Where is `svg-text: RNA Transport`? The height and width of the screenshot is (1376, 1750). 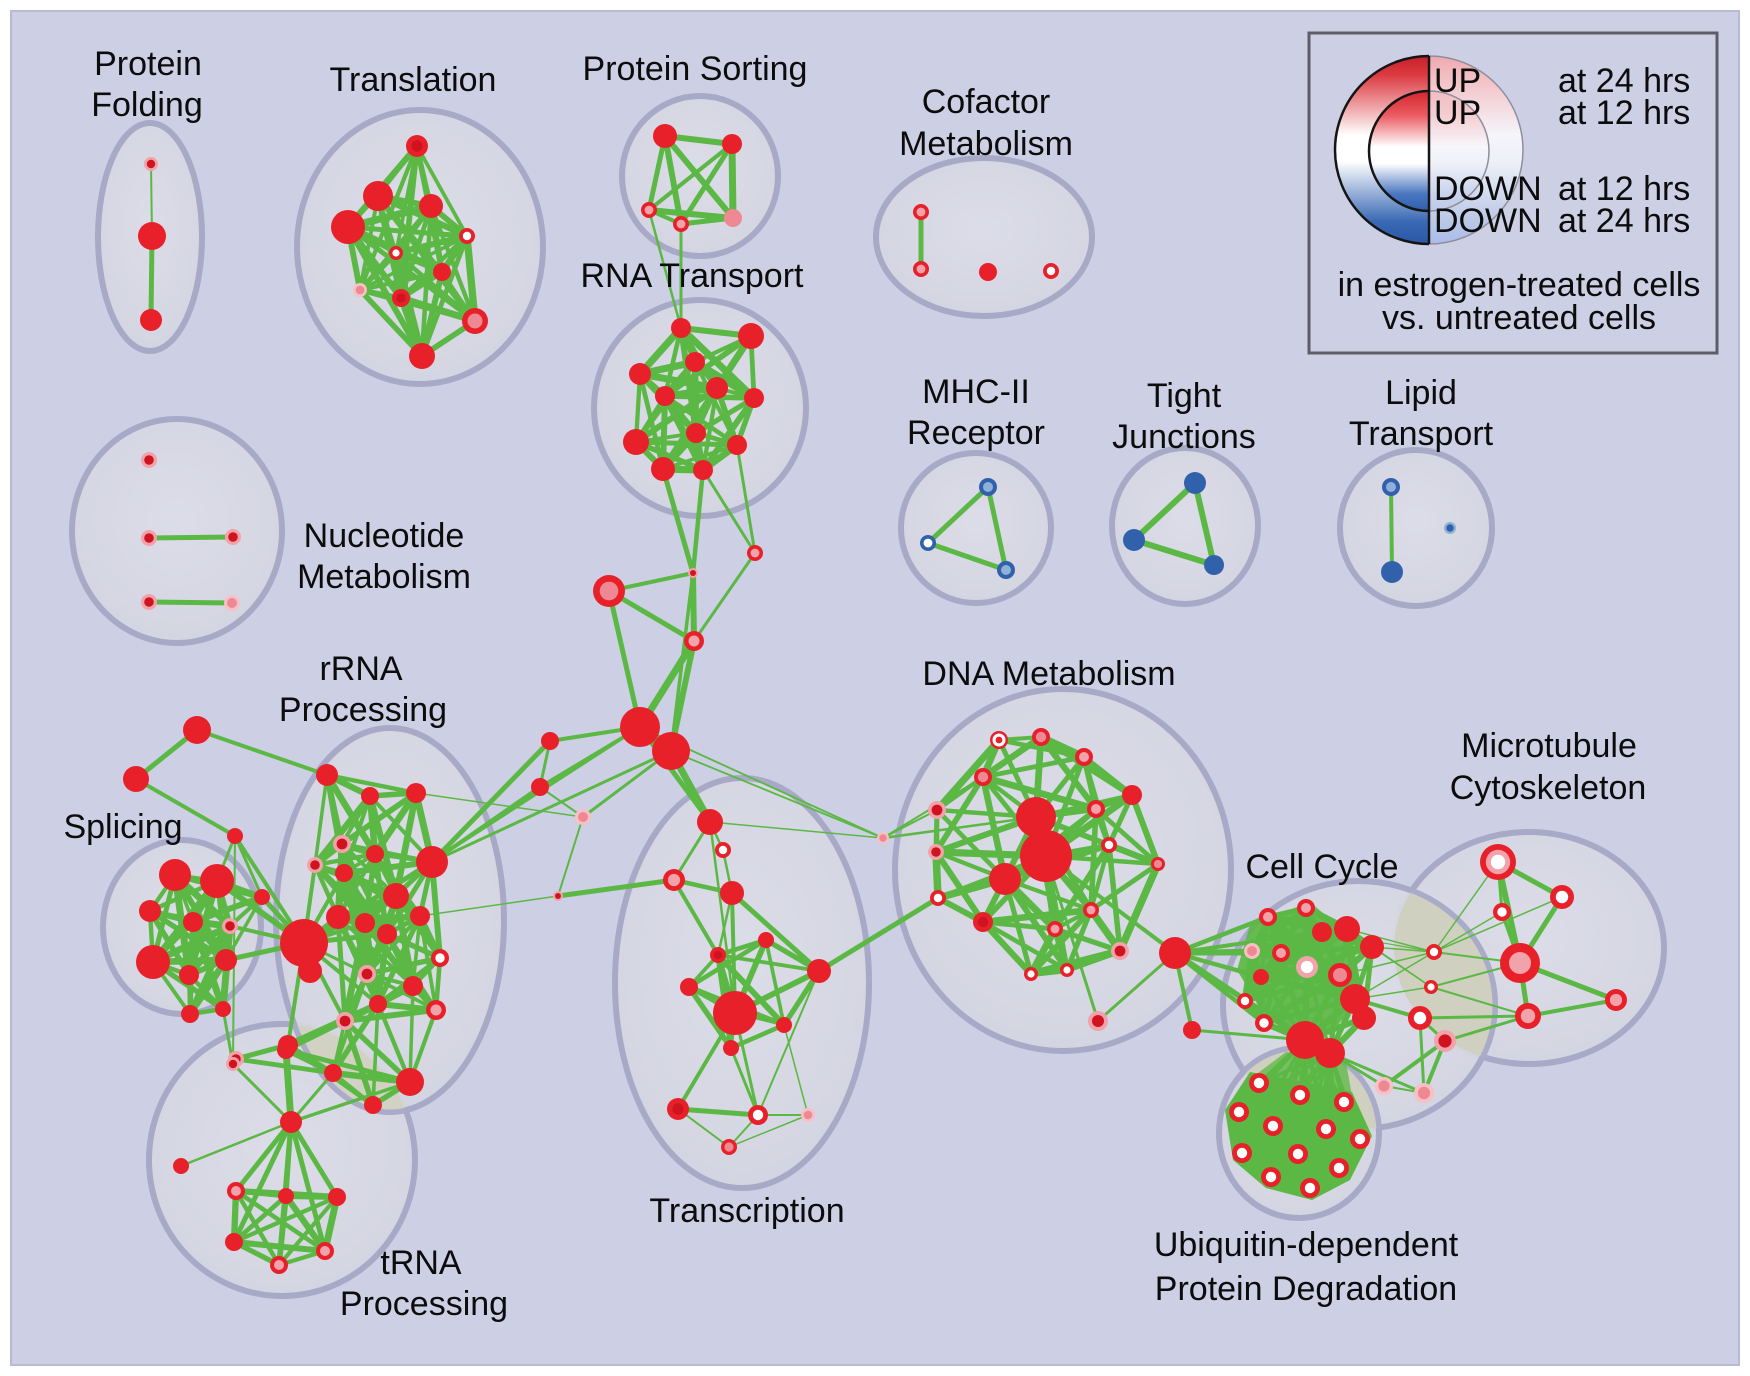
svg-text: RNA Transport is located at coordinates (693, 276).